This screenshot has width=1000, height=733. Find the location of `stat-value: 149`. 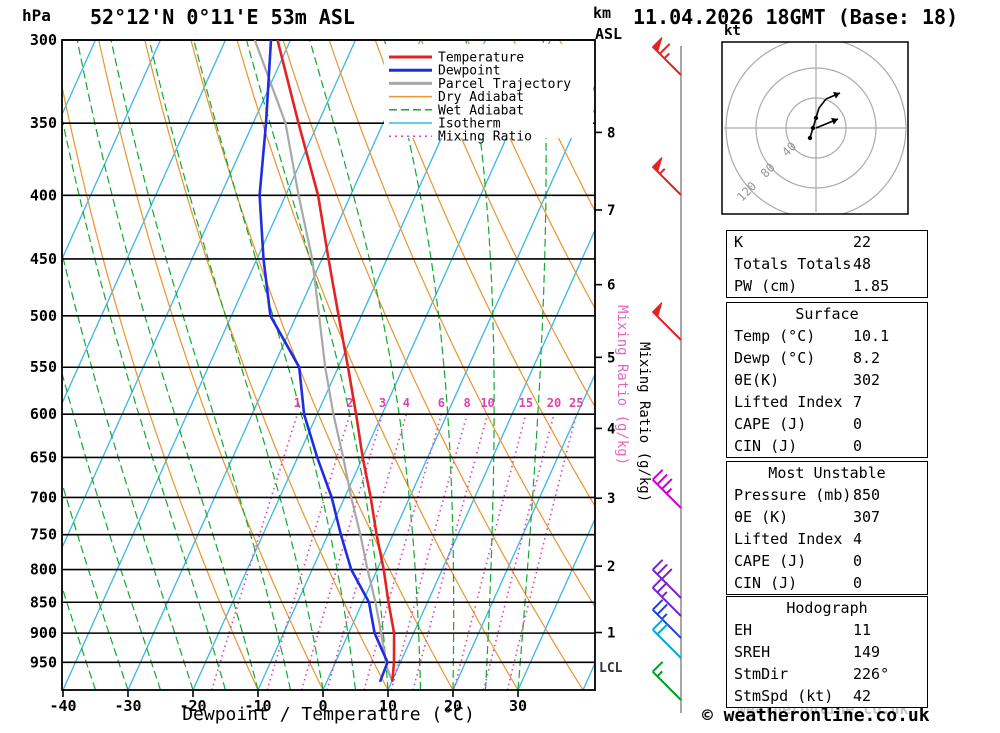

stat-value: 149 is located at coordinates (867, 652).